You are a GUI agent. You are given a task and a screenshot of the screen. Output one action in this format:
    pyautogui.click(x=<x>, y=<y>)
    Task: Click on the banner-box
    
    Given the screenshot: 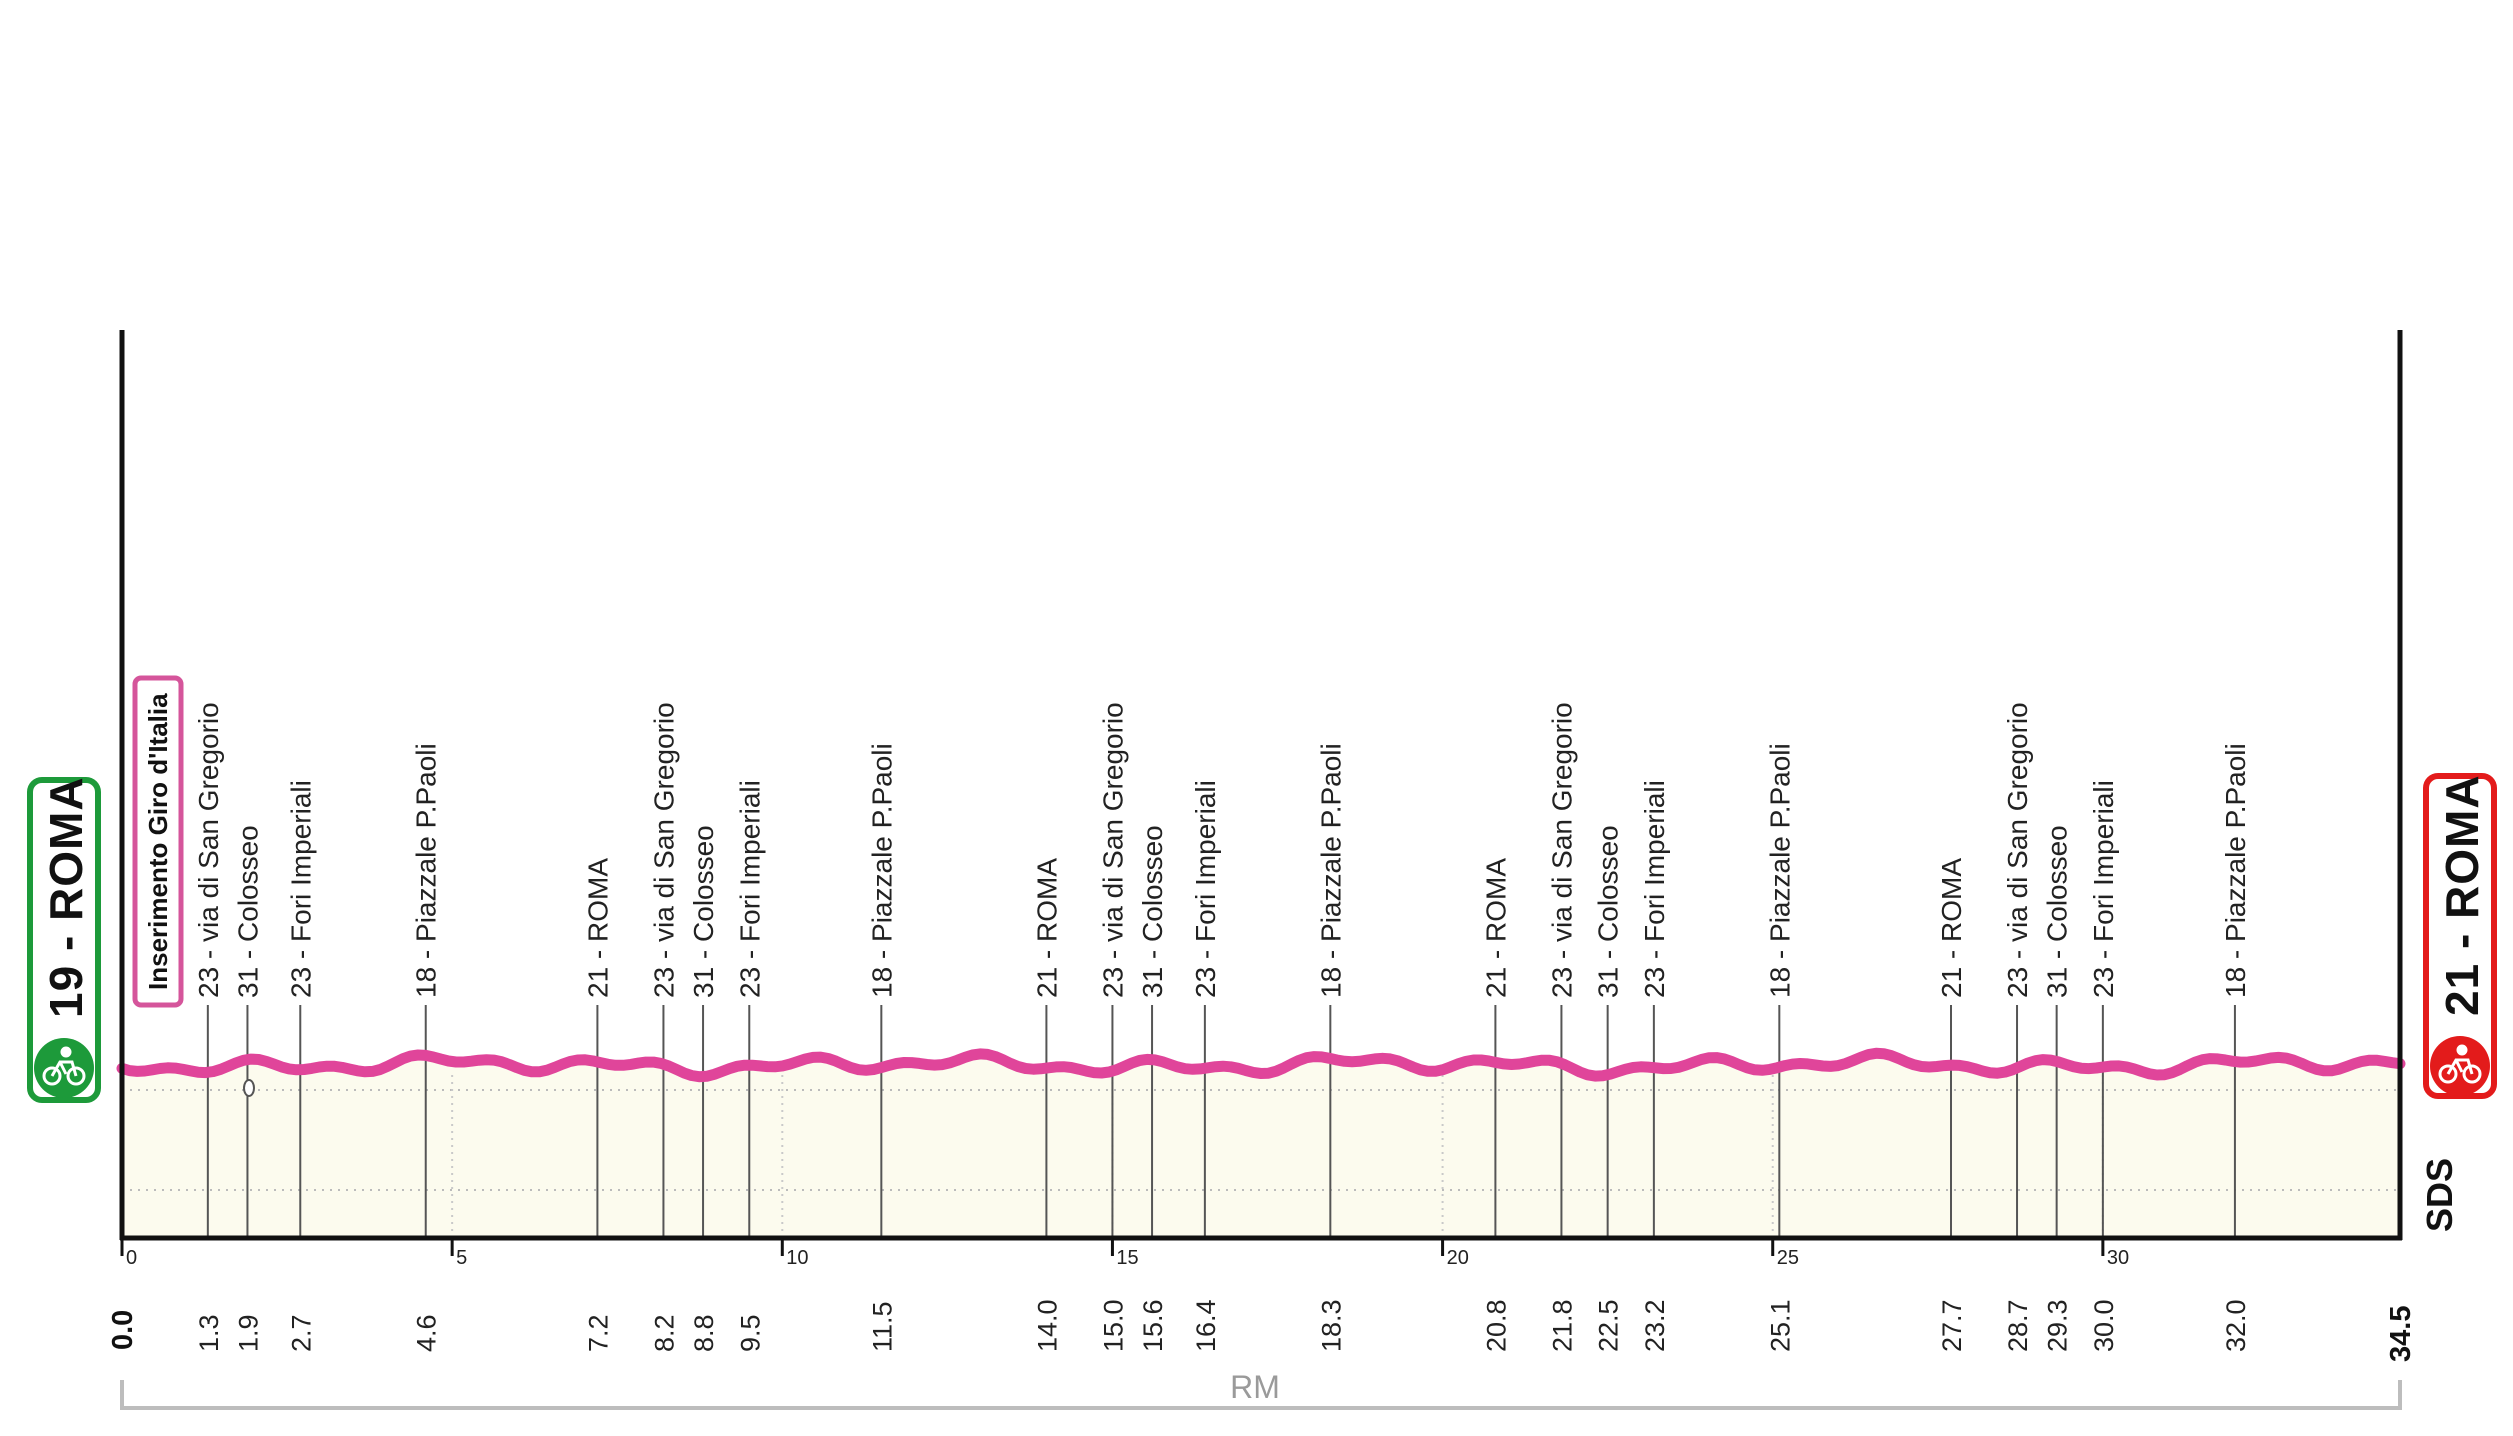 What is the action you would take?
    pyautogui.click(x=158, y=841)
    